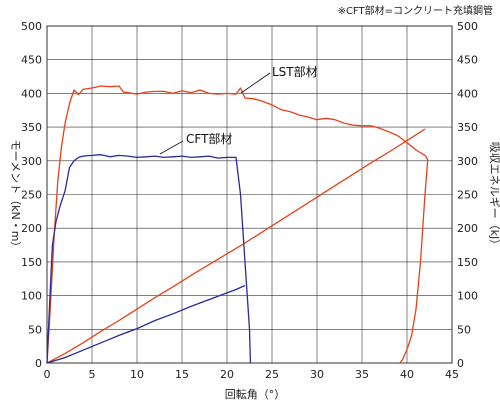  Describe the element at coordinates (295, 71) in the screenshot. I see `lst-series-label: LST部材` at that location.